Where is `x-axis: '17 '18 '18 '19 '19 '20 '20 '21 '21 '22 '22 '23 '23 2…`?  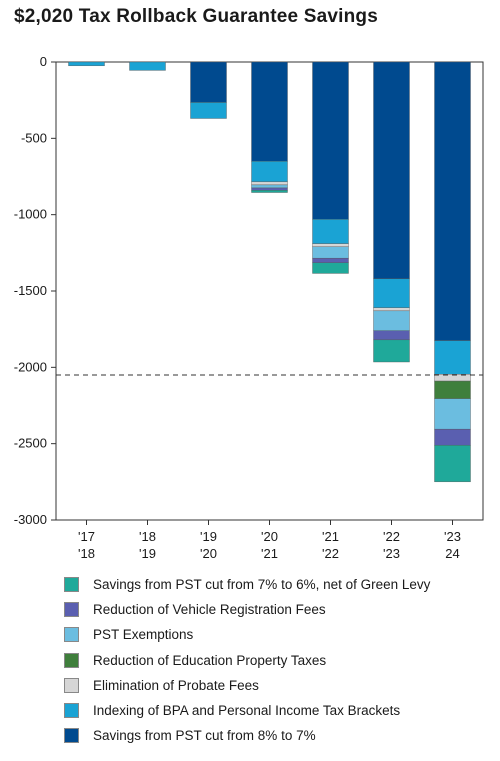 x-axis: '17 '18 '18 '19 '19 '20 '20 '21 '21 '22 '22 '23 '23 2… is located at coordinates (269, 540).